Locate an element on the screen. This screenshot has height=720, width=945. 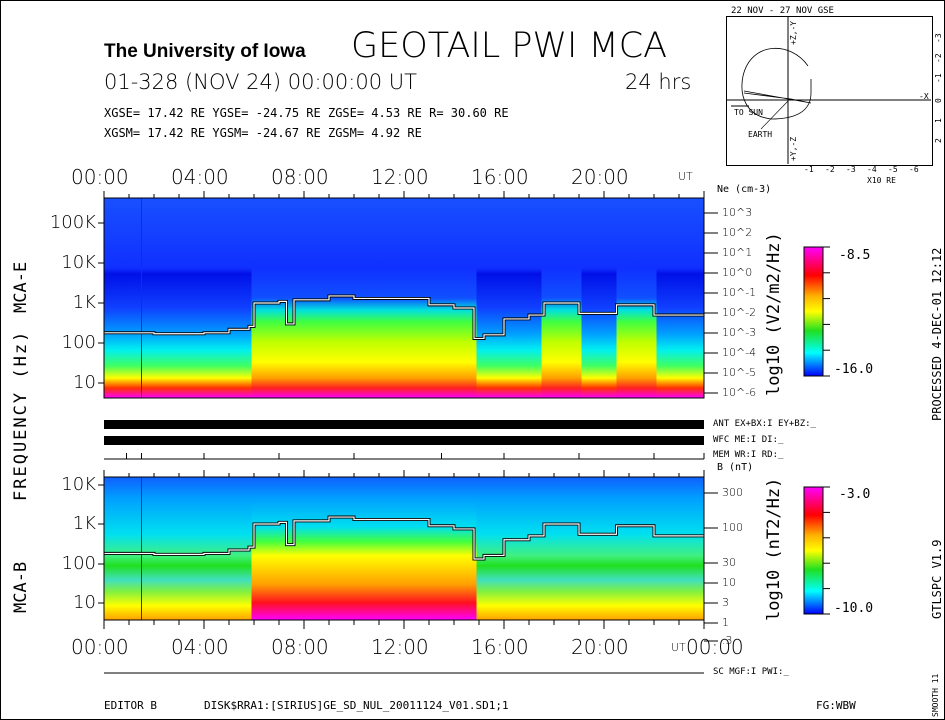
x-axis-label: -X is located at coordinates (924, 96).